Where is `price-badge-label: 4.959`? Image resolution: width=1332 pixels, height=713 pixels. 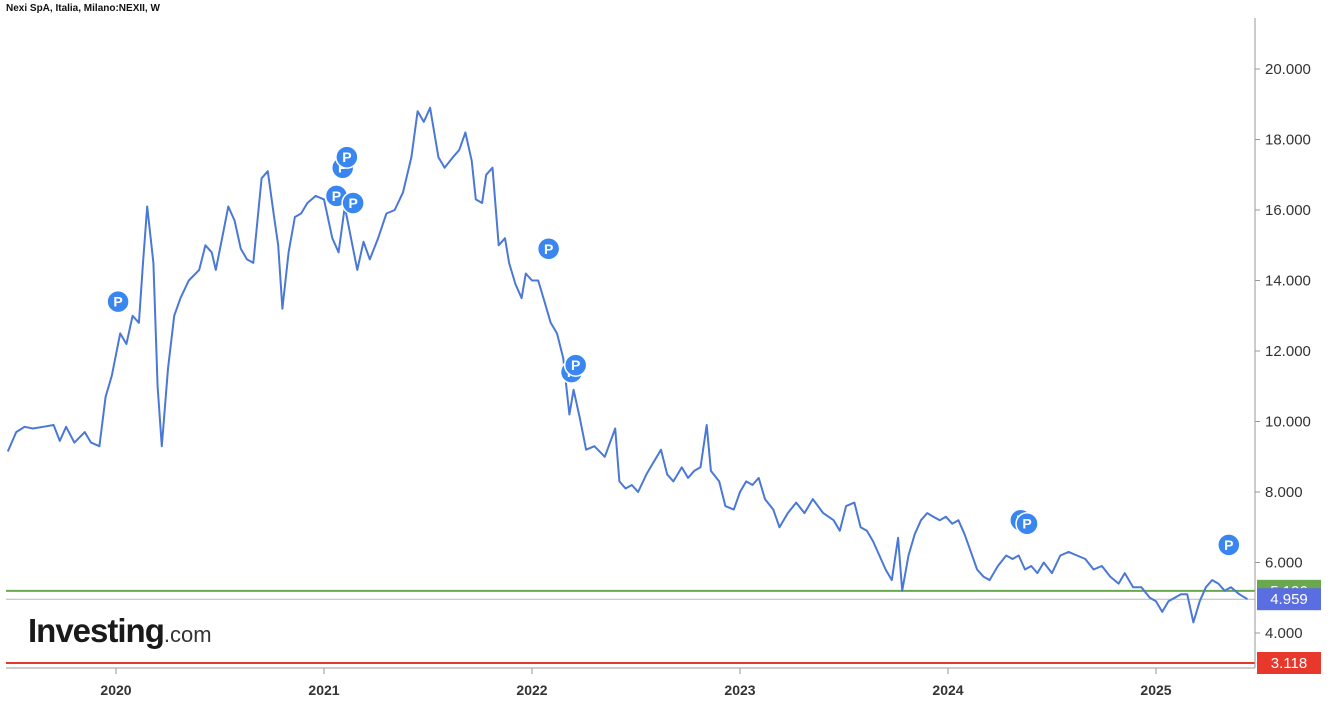 price-badge-label: 4.959 is located at coordinates (1289, 599).